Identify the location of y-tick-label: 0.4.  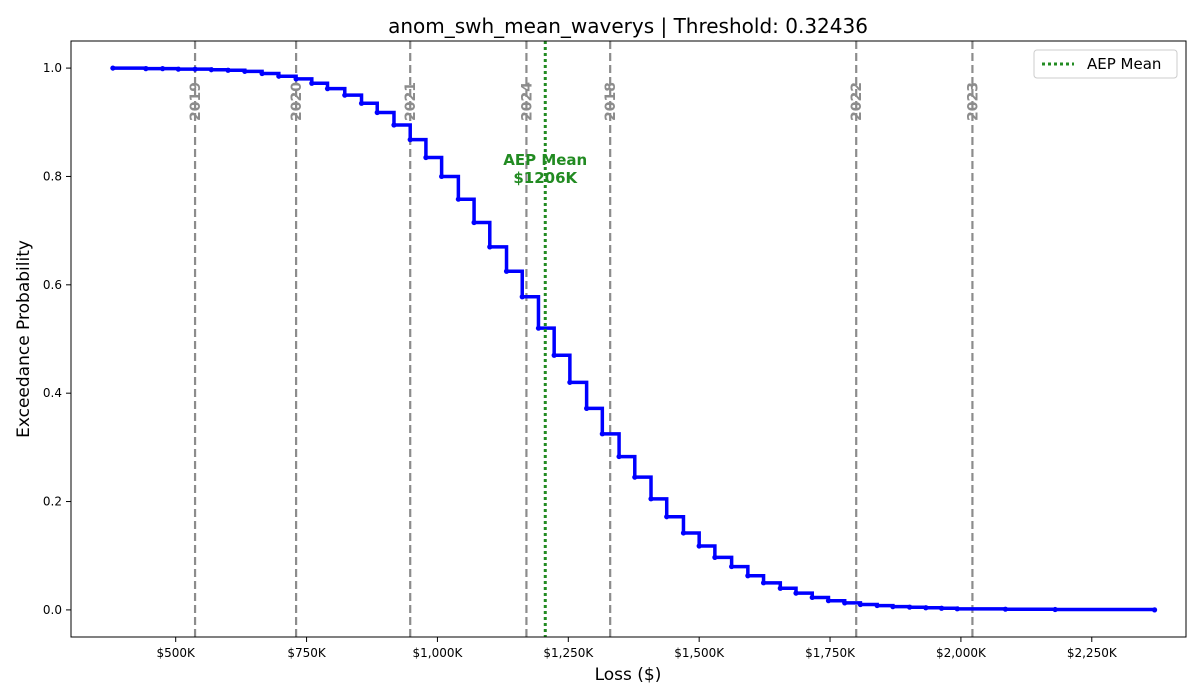
(52, 393).